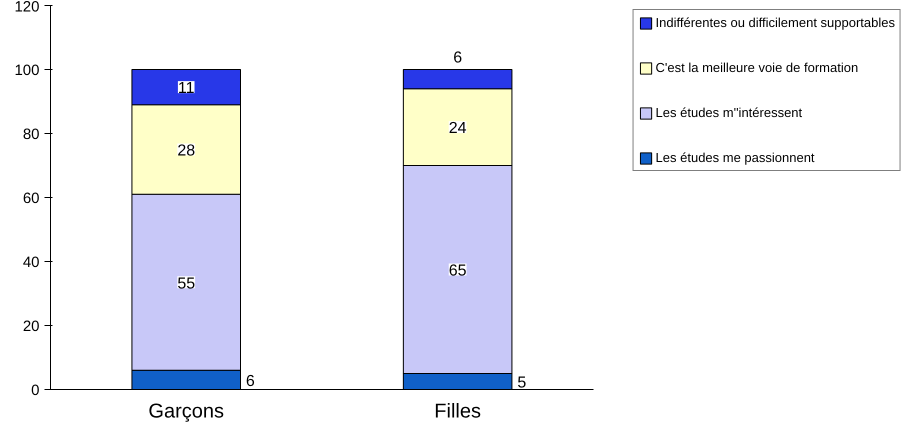 Image resolution: width=917 pixels, height=432 pixels. I want to click on data-label: 11, so click(186, 89).